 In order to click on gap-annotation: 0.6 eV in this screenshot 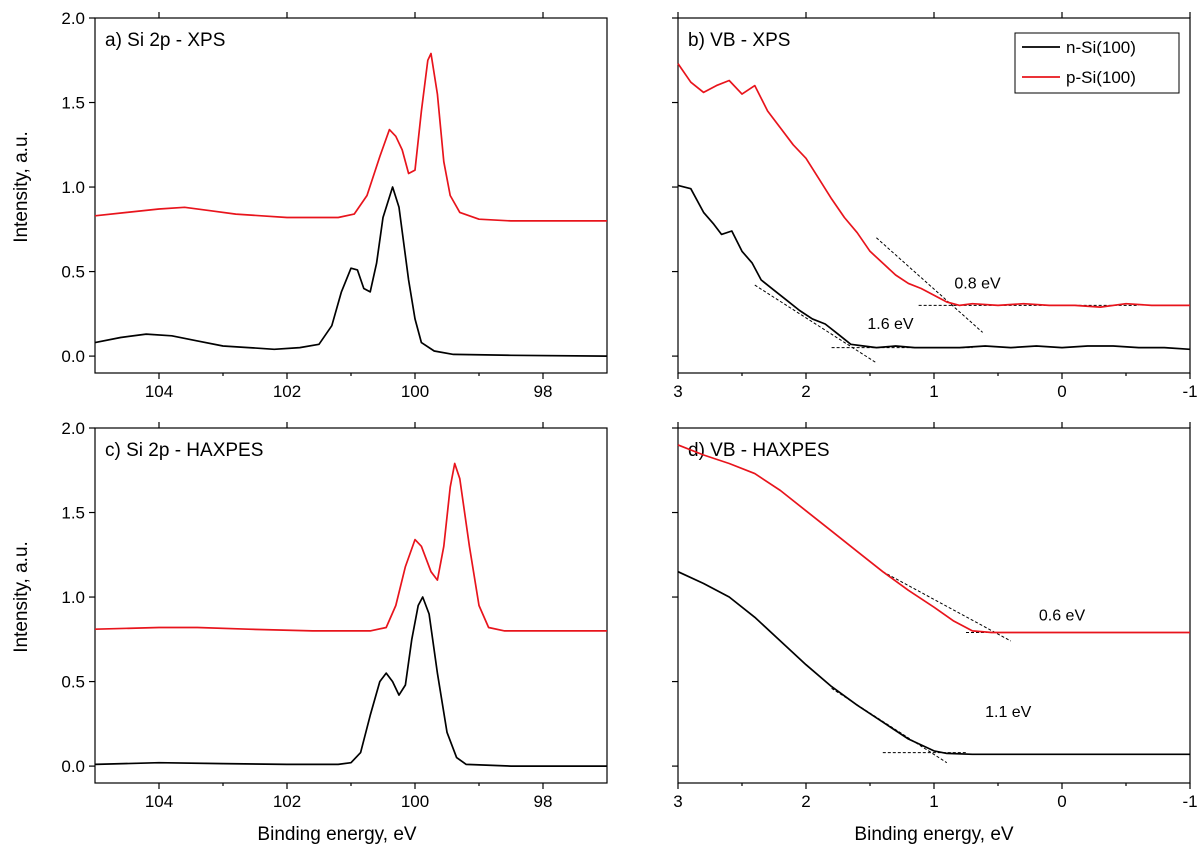, I will do `click(1062, 616)`.